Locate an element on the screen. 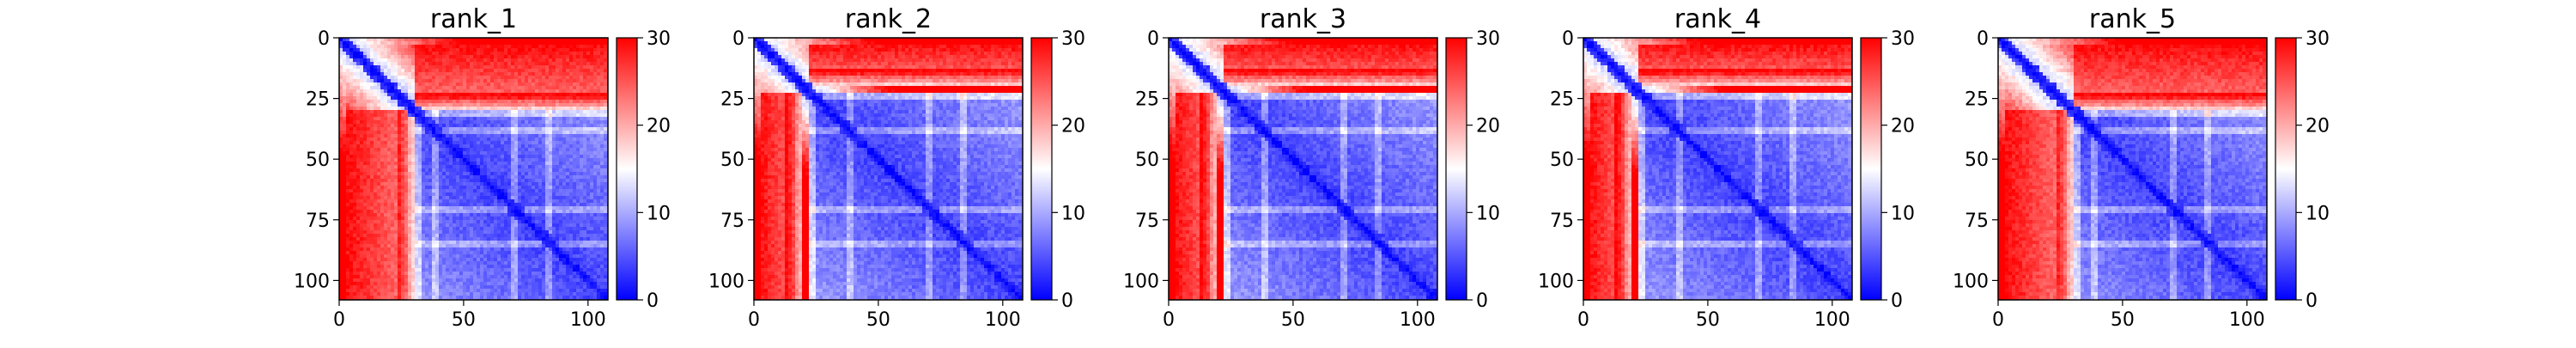 The width and height of the screenshot is (2576, 348). panel-title: rank_4 is located at coordinates (1718, 19).